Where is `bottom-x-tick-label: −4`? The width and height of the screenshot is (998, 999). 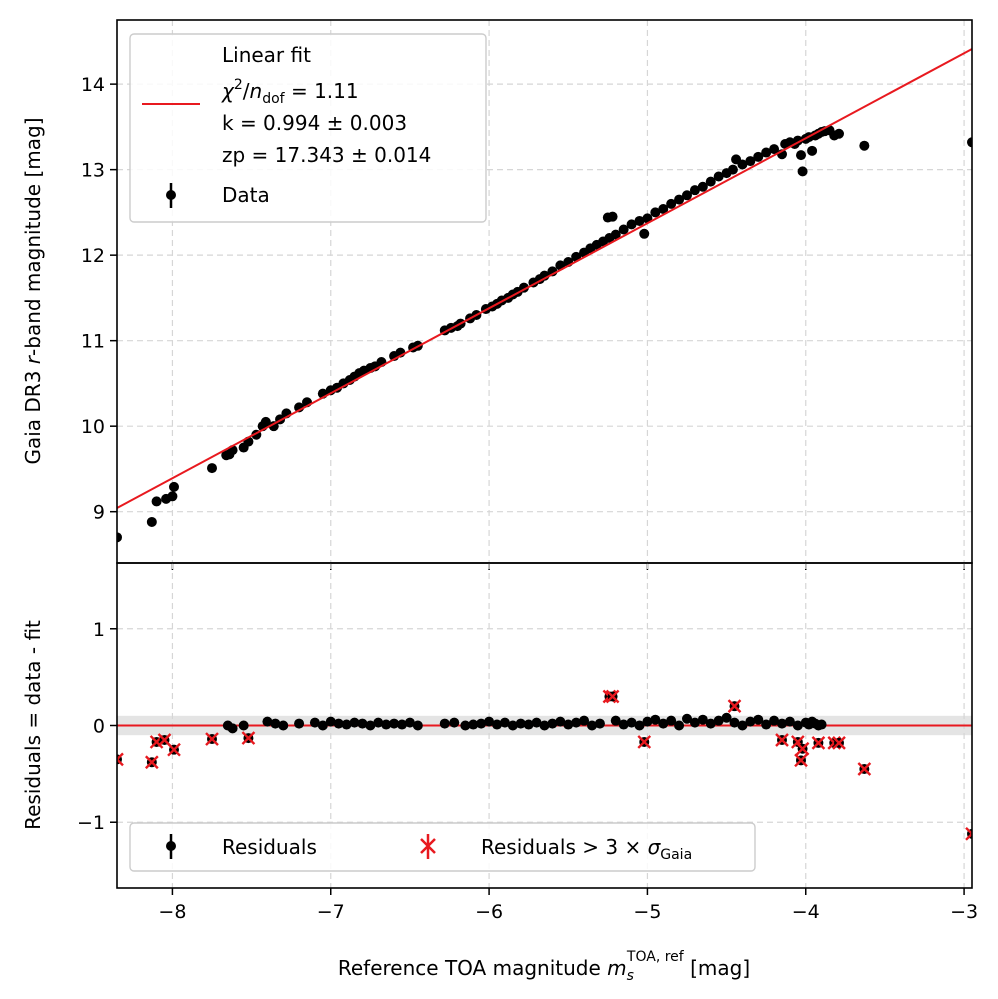
bottom-x-tick-label: −4 is located at coordinates (806, 912).